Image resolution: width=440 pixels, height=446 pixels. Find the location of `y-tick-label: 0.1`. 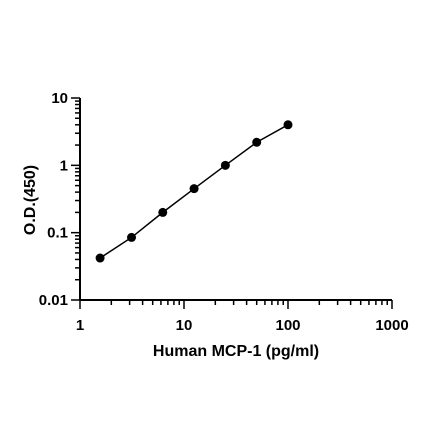

y-tick-label: 0.1 is located at coordinates (57, 233).